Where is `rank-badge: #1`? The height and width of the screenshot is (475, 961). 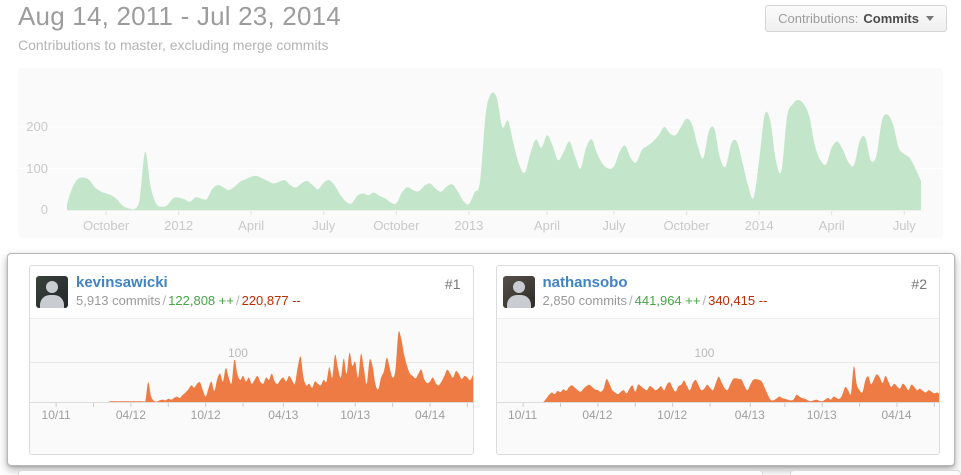 rank-badge: #1 is located at coordinates (452, 284).